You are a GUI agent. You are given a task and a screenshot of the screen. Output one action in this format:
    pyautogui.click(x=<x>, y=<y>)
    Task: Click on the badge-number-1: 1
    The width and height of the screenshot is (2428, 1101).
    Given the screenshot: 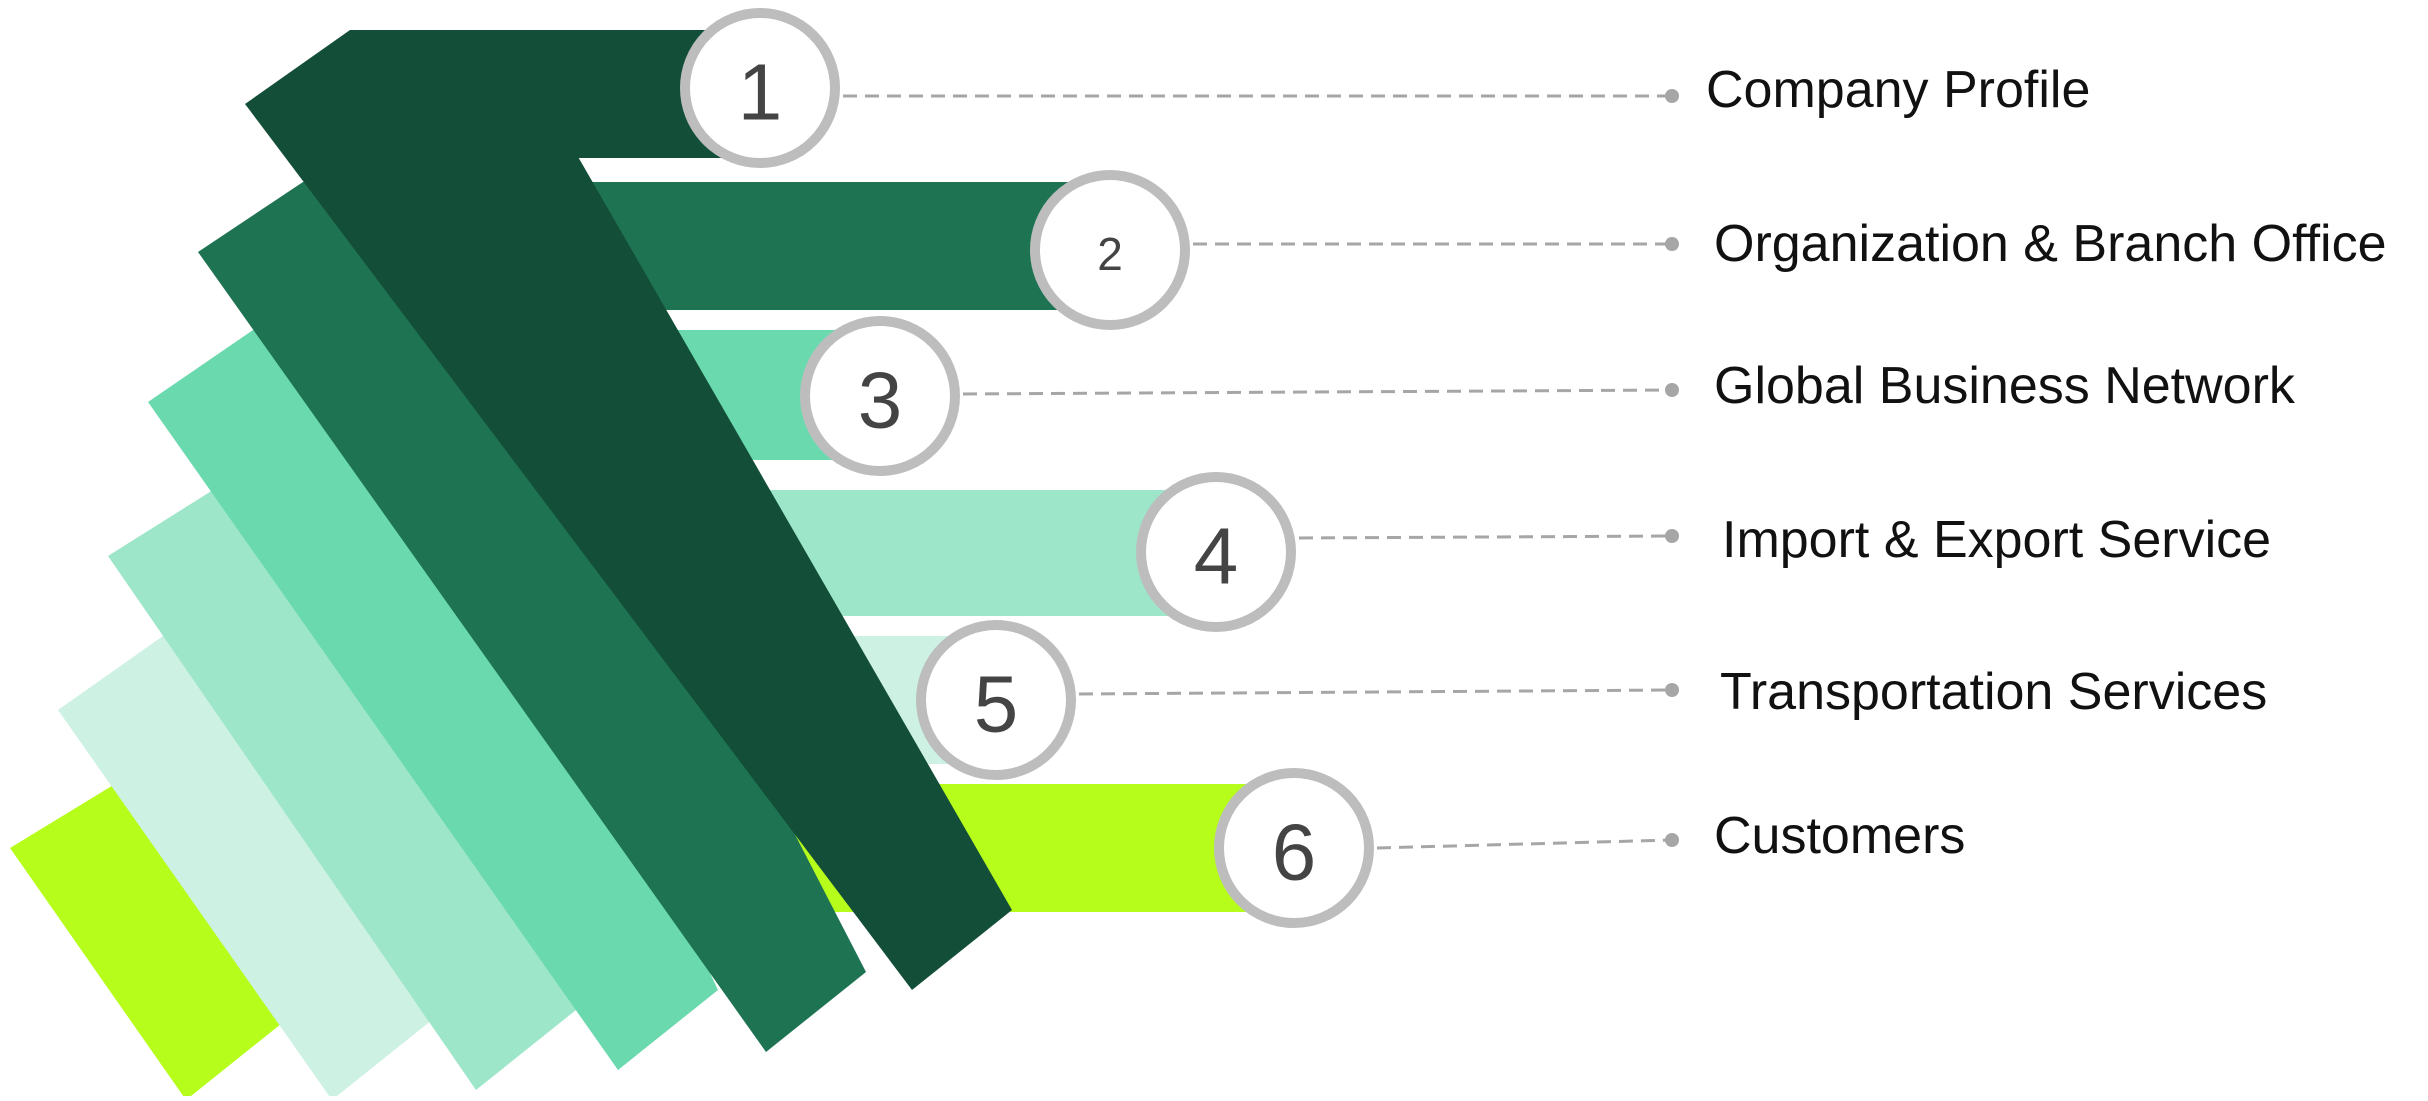 What is the action you would take?
    pyautogui.click(x=760, y=92)
    